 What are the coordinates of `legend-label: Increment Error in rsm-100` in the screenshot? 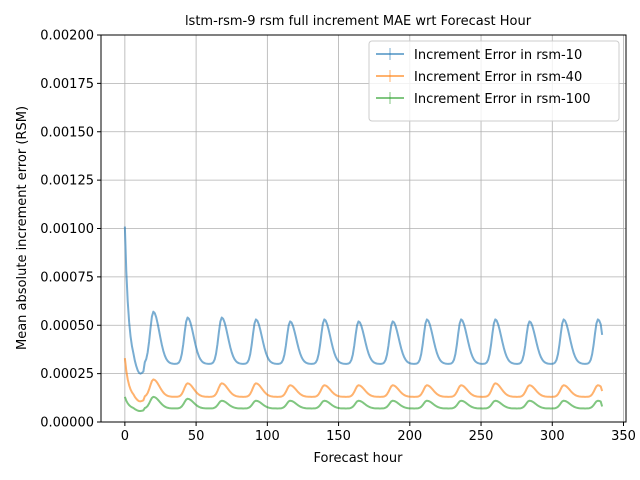 It's located at (502, 99).